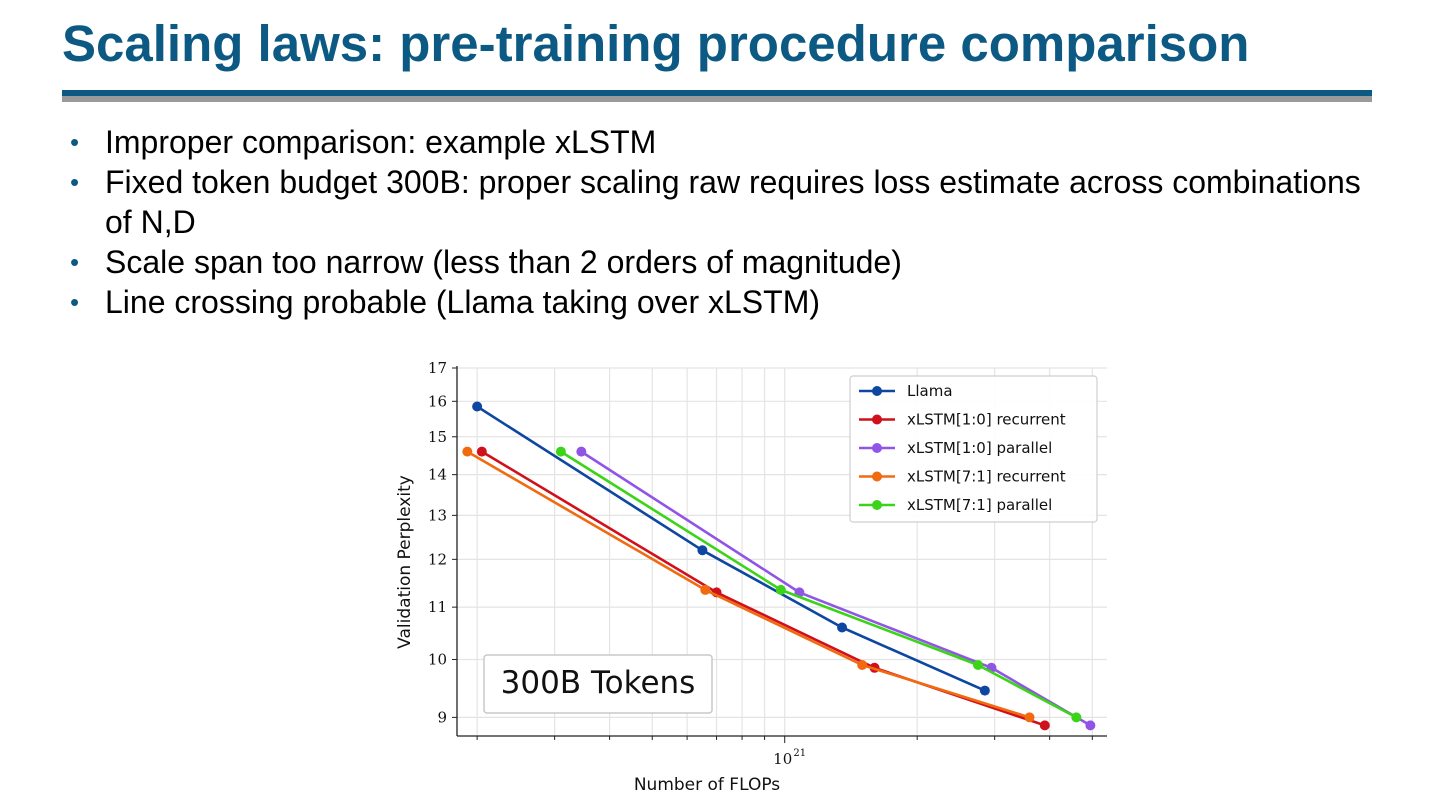 The image size is (1440, 811). I want to click on y-tick-label: 10, so click(437, 659).